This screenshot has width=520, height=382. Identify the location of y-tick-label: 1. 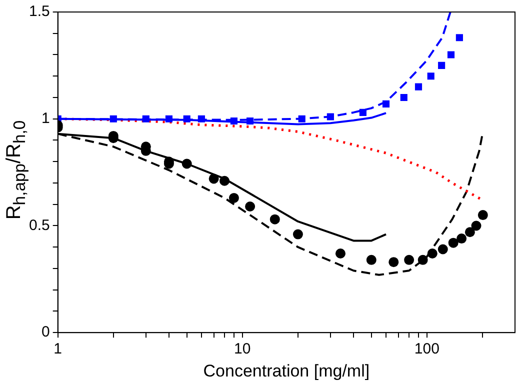
(46, 119).